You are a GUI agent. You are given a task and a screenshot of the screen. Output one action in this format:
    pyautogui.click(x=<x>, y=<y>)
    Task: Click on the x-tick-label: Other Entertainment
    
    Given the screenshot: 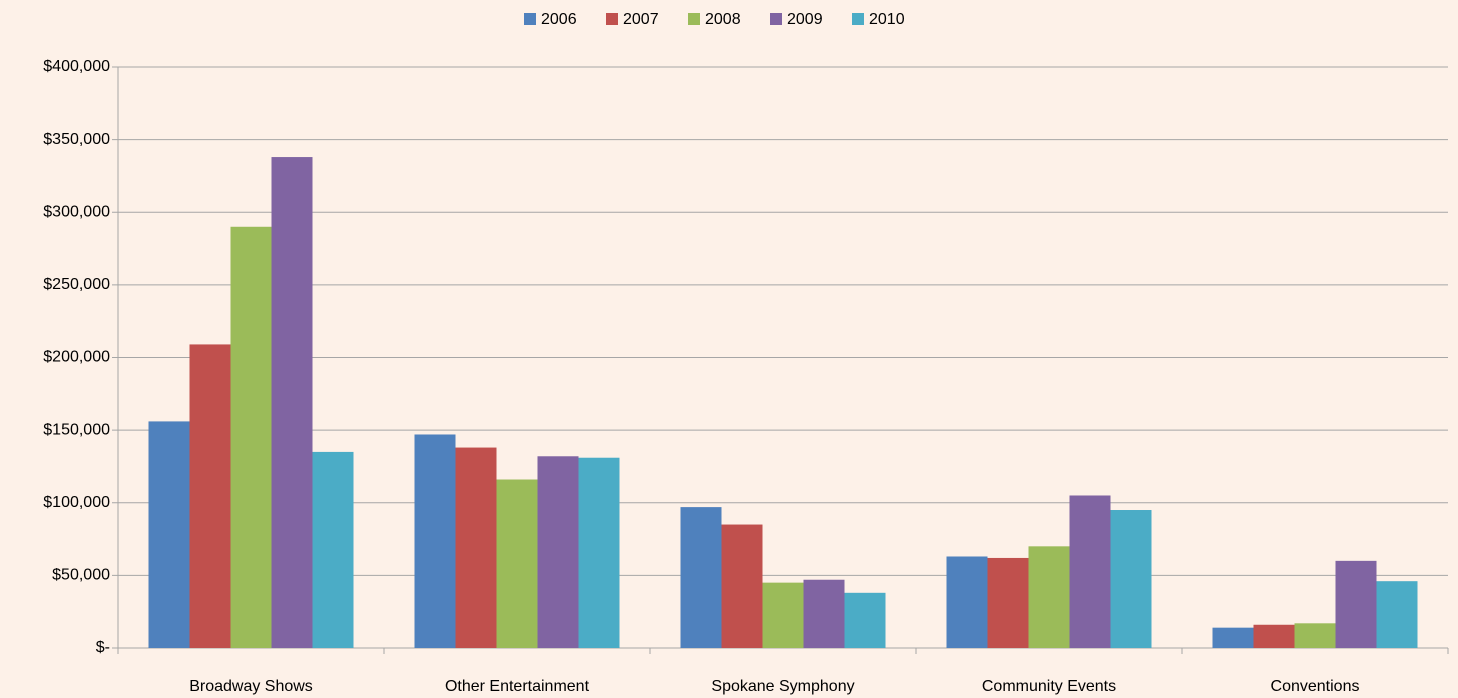 What is the action you would take?
    pyautogui.click(x=517, y=686)
    